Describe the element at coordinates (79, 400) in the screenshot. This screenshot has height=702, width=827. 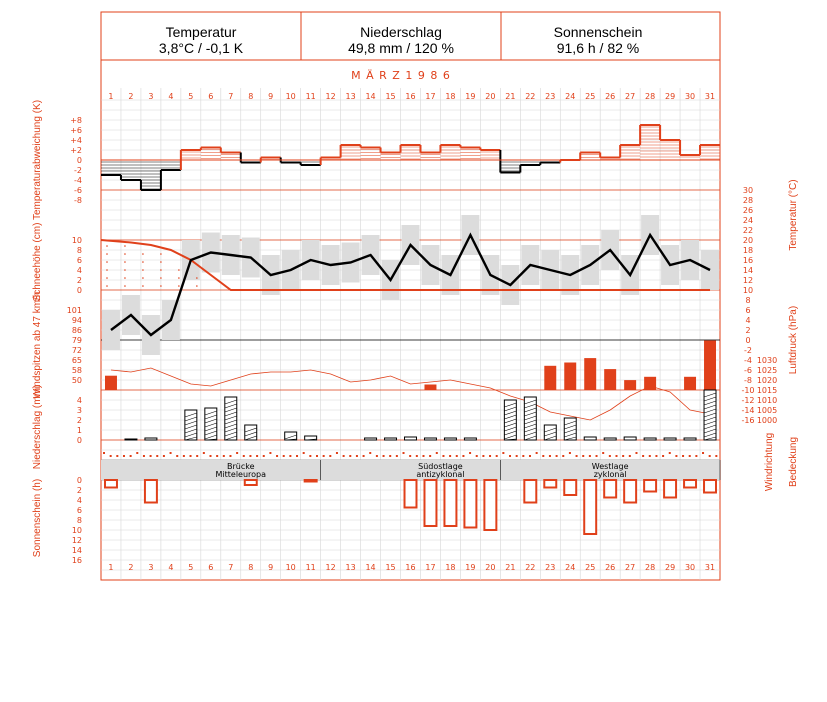
I see `precip-tick-label: 4` at that location.